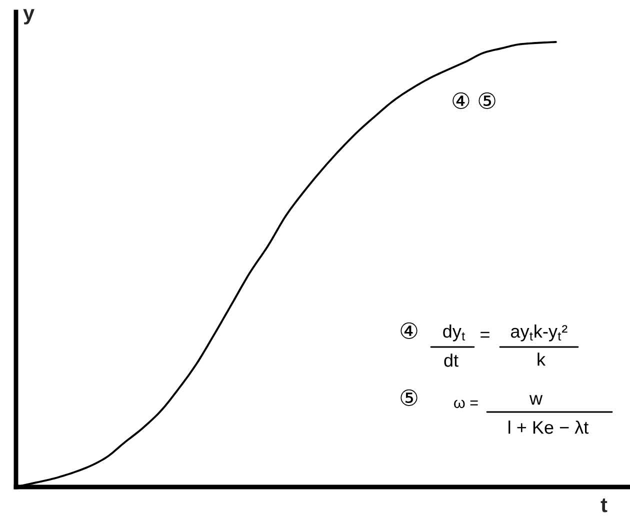 The image size is (630, 523). What do you see at coordinates (604, 505) in the screenshot?
I see `x-axis-title: t` at bounding box center [604, 505].